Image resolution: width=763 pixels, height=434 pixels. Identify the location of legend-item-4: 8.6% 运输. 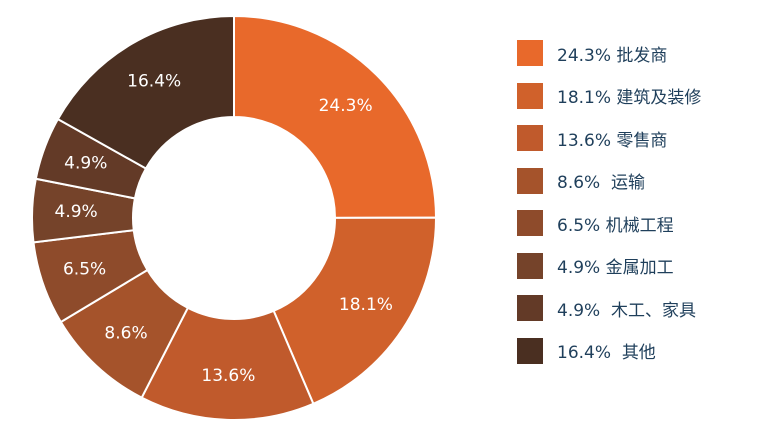
(637, 180).